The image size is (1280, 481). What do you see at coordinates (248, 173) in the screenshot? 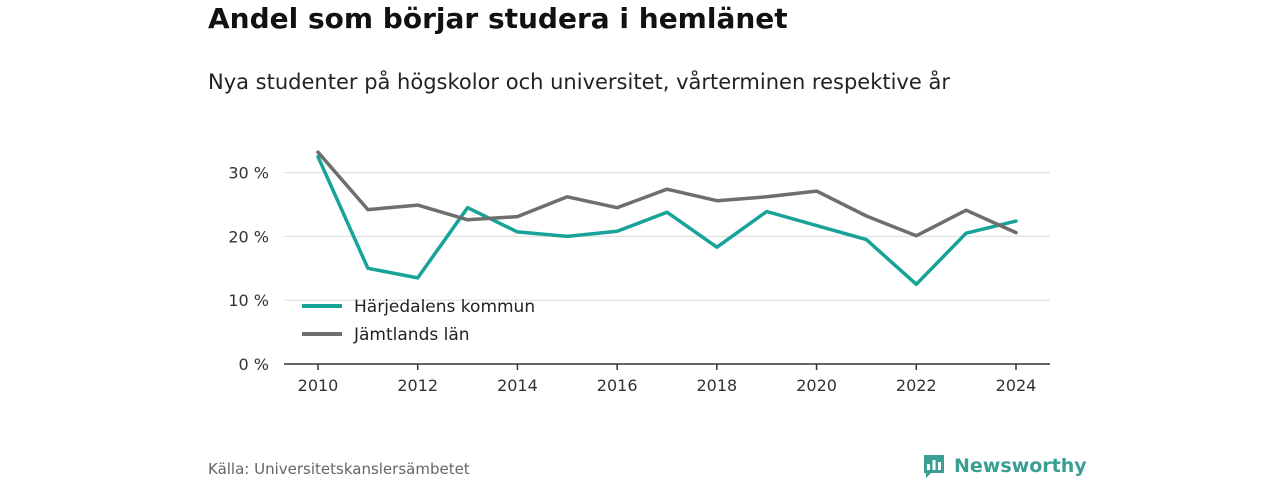
I see `y-tick-label: 30 %` at bounding box center [248, 173].